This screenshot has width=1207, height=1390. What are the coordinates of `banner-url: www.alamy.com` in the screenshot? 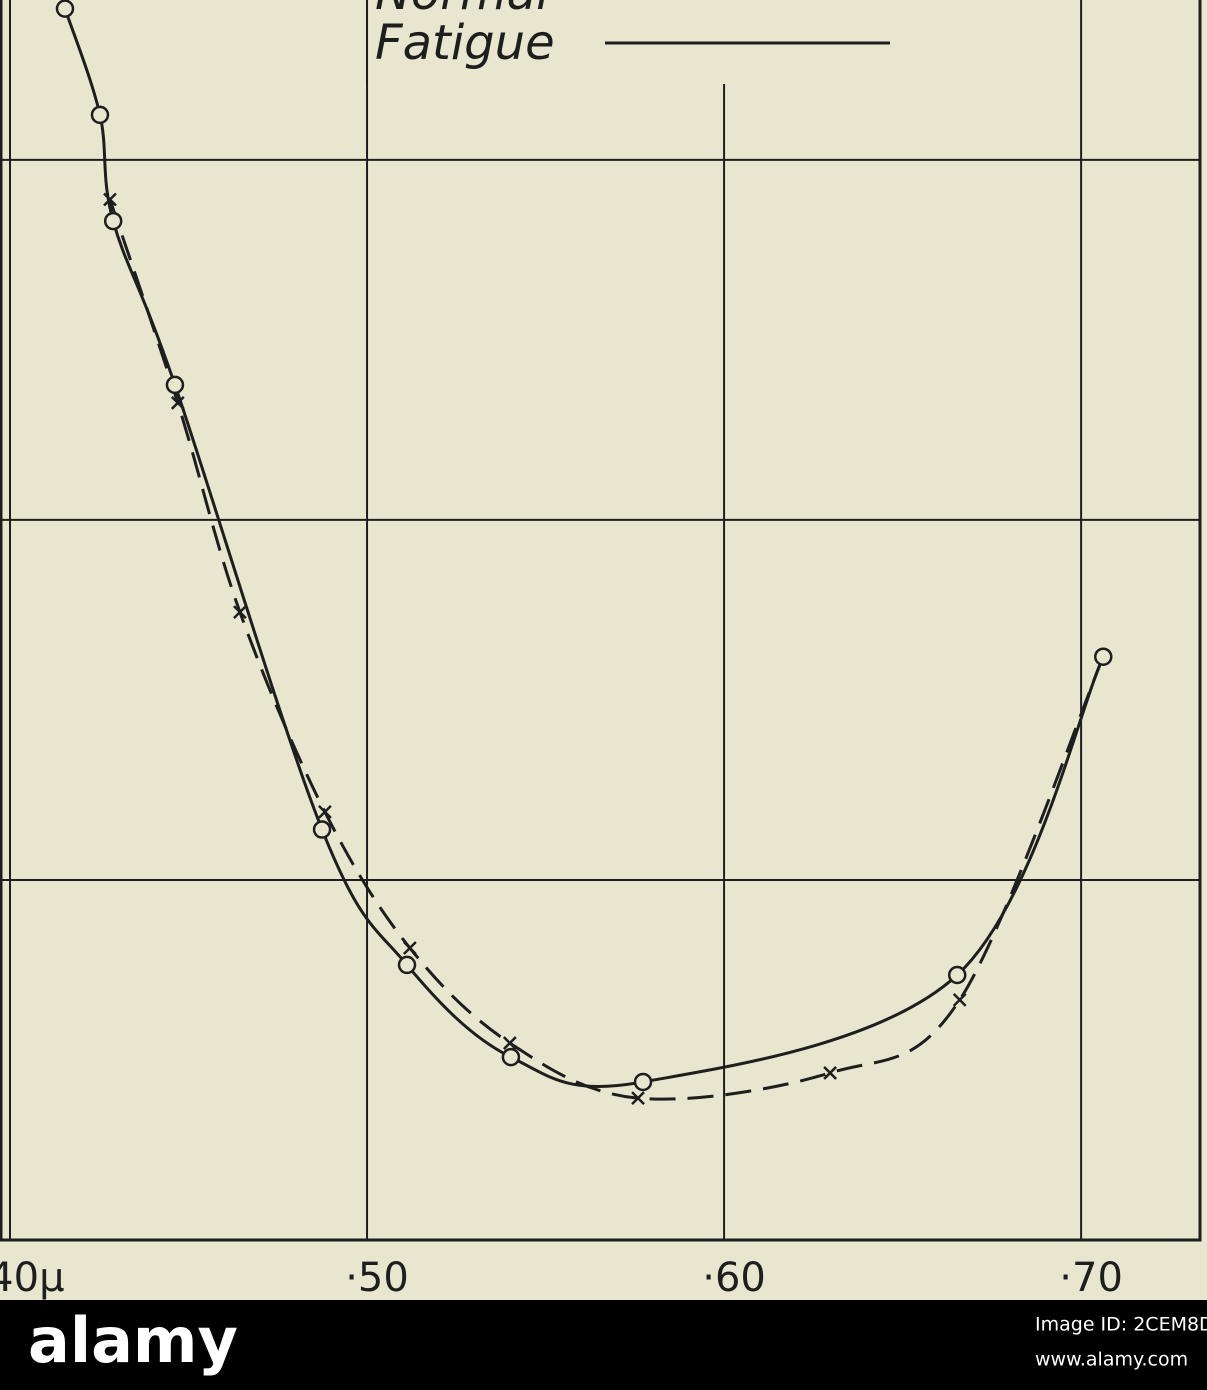 It's located at (1111, 1360).